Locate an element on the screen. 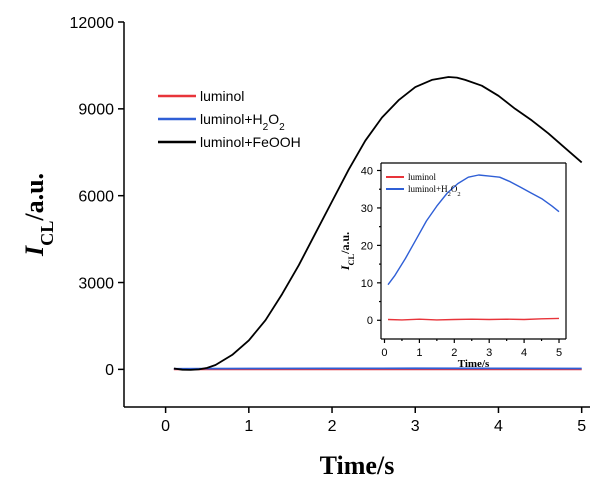  inset-plot-background is located at coordinates (473, 251).